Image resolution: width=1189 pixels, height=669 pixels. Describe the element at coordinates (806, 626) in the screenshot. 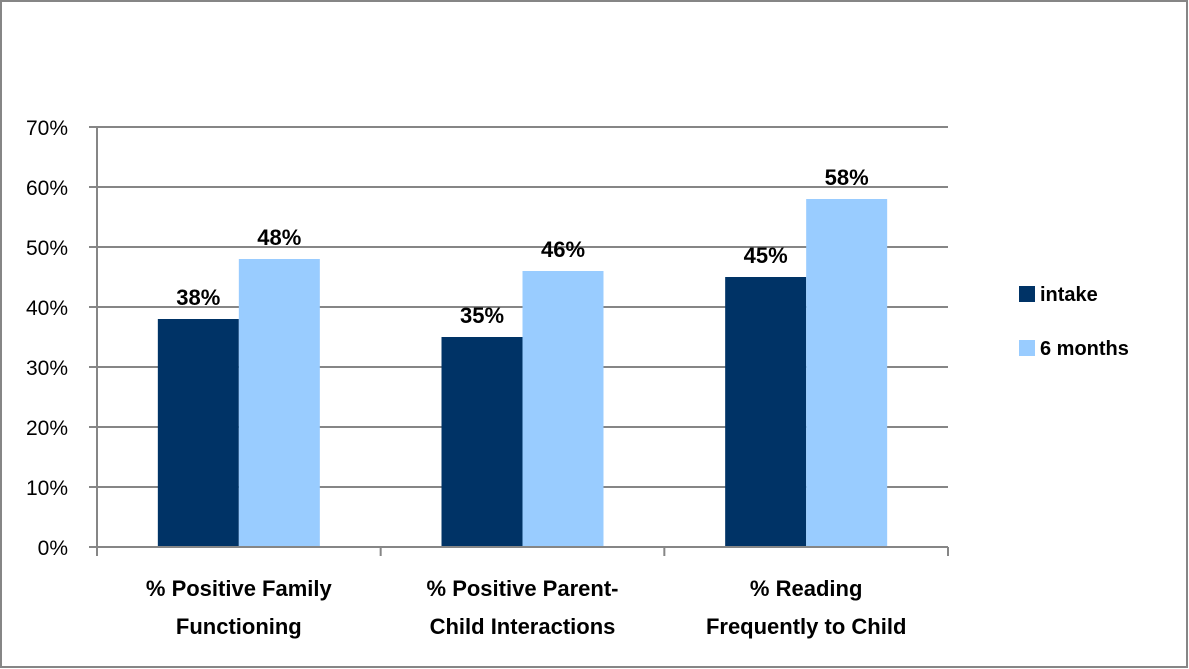

I see `category-label: Frequently to Child` at that location.